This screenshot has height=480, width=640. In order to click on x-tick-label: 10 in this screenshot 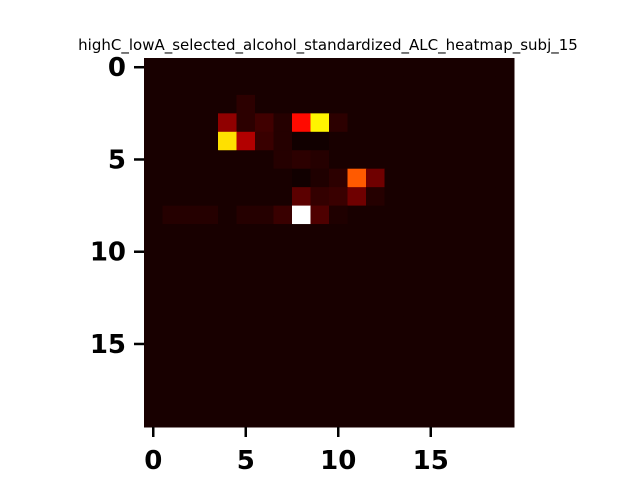, I will do `click(338, 461)`.